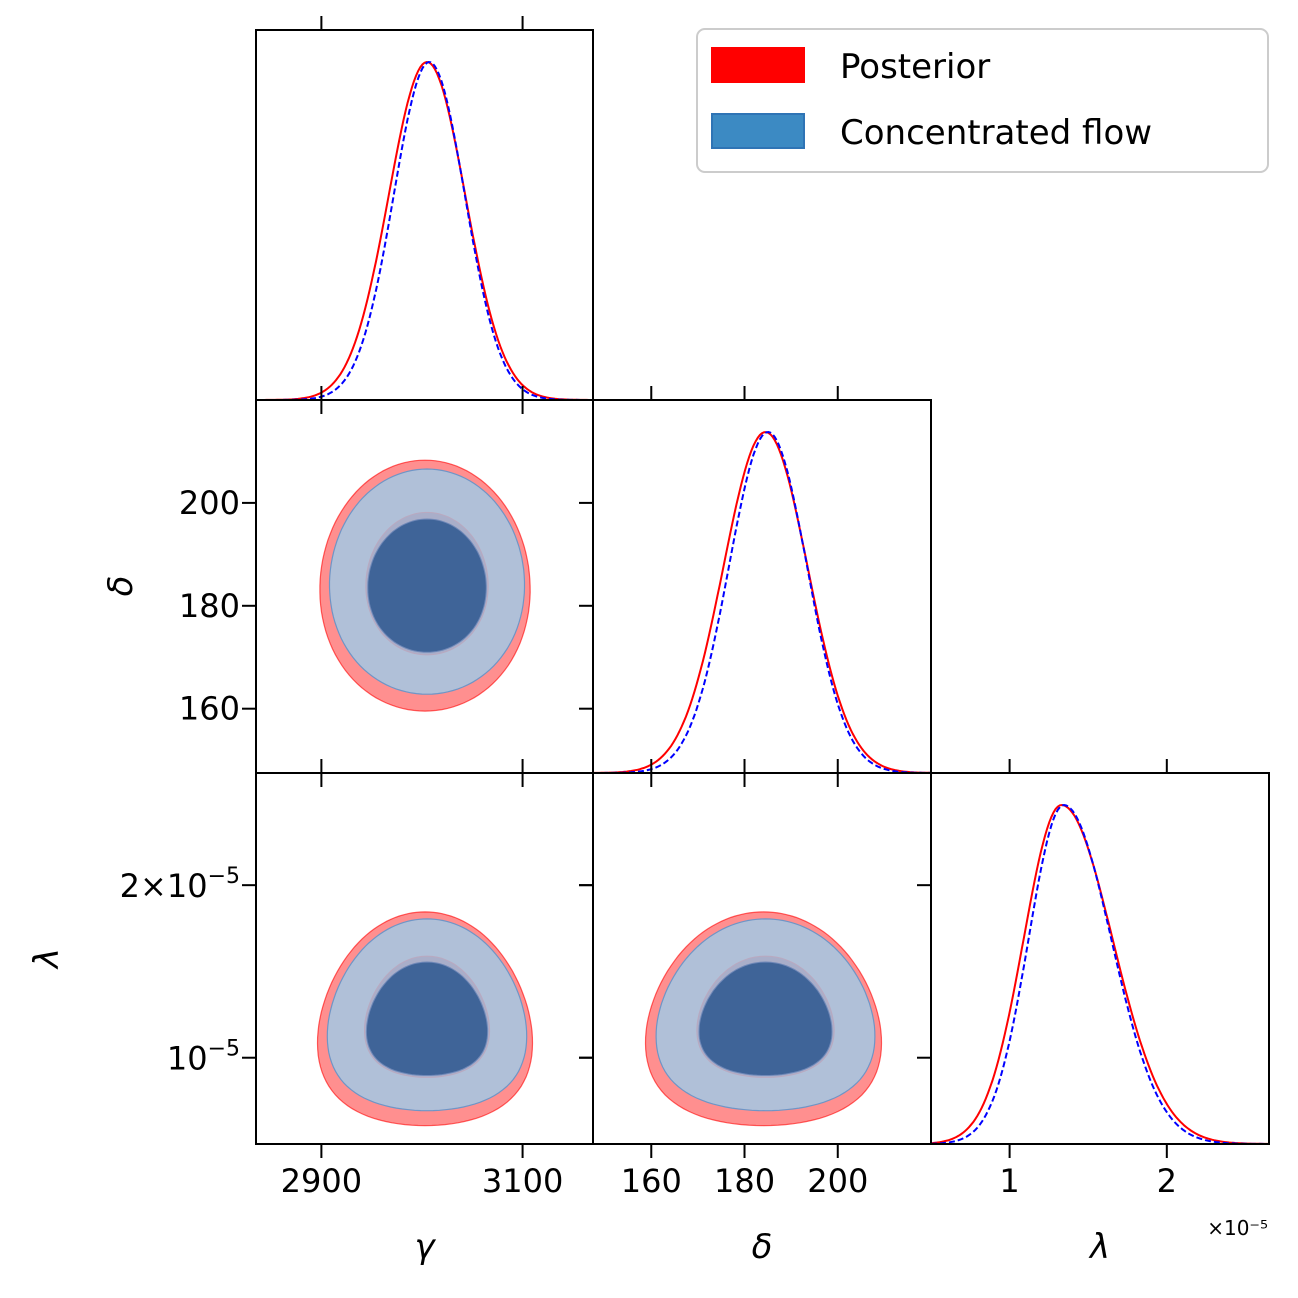 The image size is (1298, 1298). Describe the element at coordinates (1167, 1181) in the screenshot. I see `x-tick-label-3: 2` at that location.